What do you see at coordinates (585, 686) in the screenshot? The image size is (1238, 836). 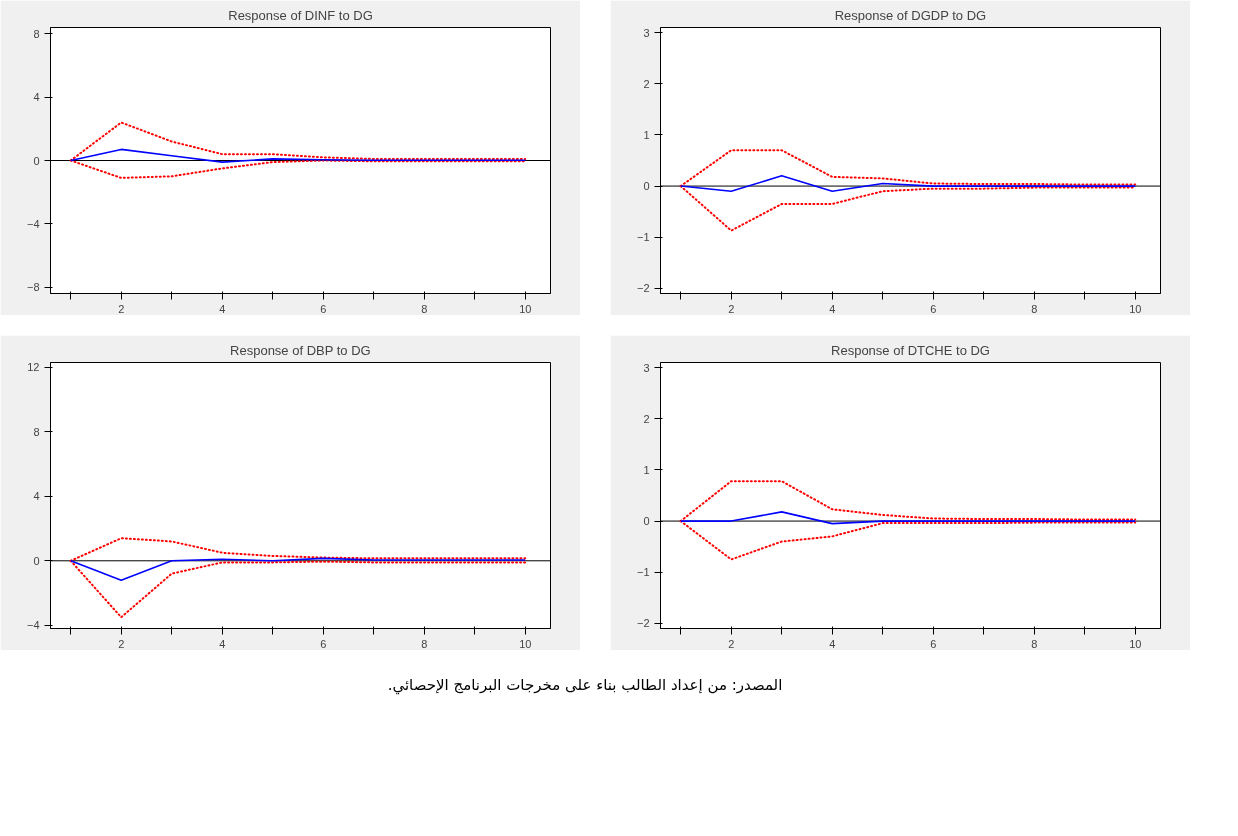 I see `text: المصدر: من إعداد الطالب بناء على مخرجات البرنامج الإحصائي.` at bounding box center [585, 686].